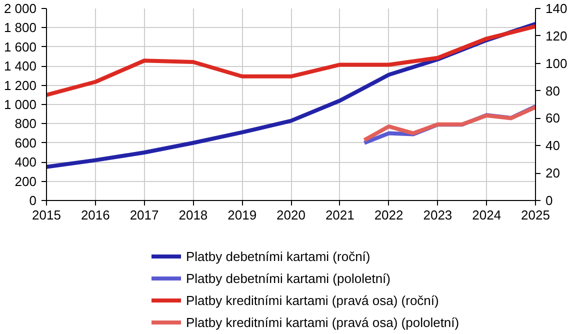 This screenshot has width=570, height=334. I want to click on x-tick-label: 2020, so click(291, 215).